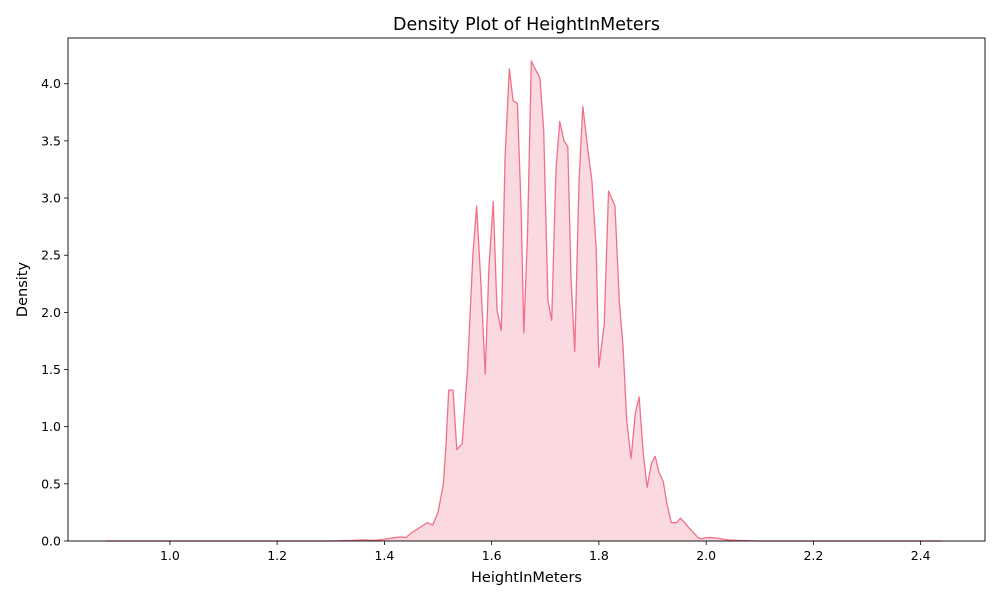 Image resolution: width=1000 pixels, height=600 pixels. I want to click on chart-title: Density Plot of HeightInMeters, so click(526, 25).